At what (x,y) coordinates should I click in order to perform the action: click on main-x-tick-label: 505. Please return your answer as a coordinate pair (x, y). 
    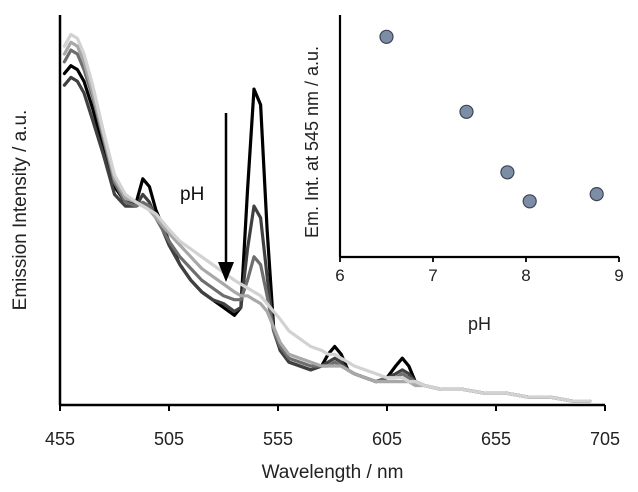
    Looking at the image, I should click on (169, 439).